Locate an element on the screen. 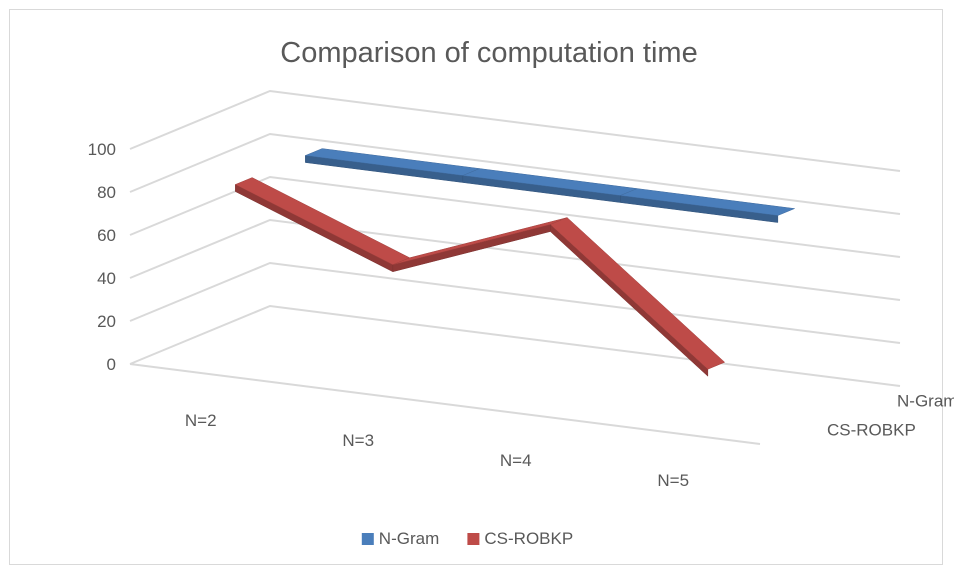 The width and height of the screenshot is (954, 576). y-tick-label: 0 is located at coordinates (111, 364).